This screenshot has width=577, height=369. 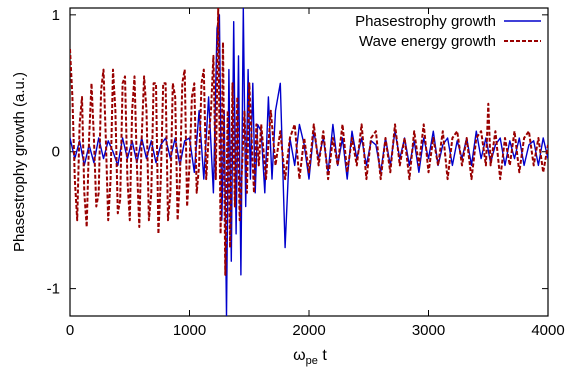 What do you see at coordinates (427, 41) in the screenshot?
I see `legend-label-2: Wave energy growth` at bounding box center [427, 41].